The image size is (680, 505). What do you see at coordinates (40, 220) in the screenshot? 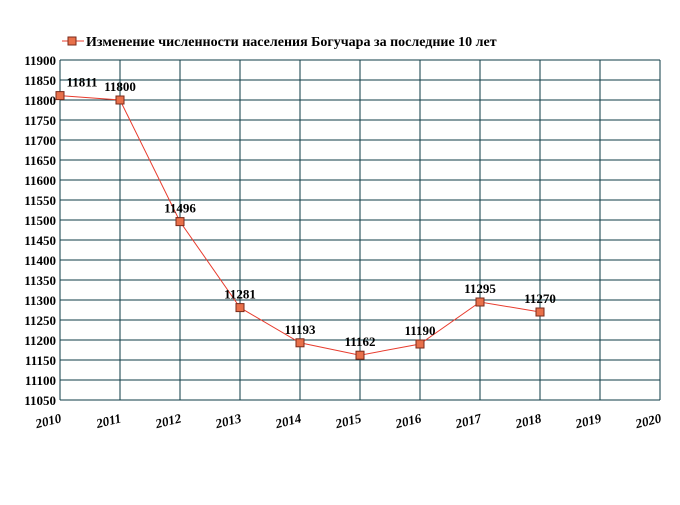
I see `y-tick-label: 11500` at bounding box center [40, 220].